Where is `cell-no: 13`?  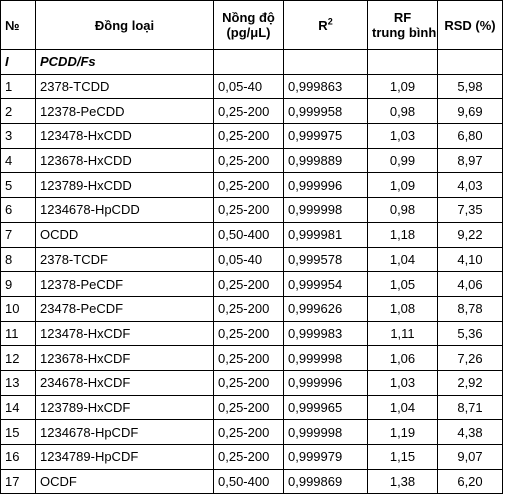 cell-no: 13 is located at coordinates (18, 382).